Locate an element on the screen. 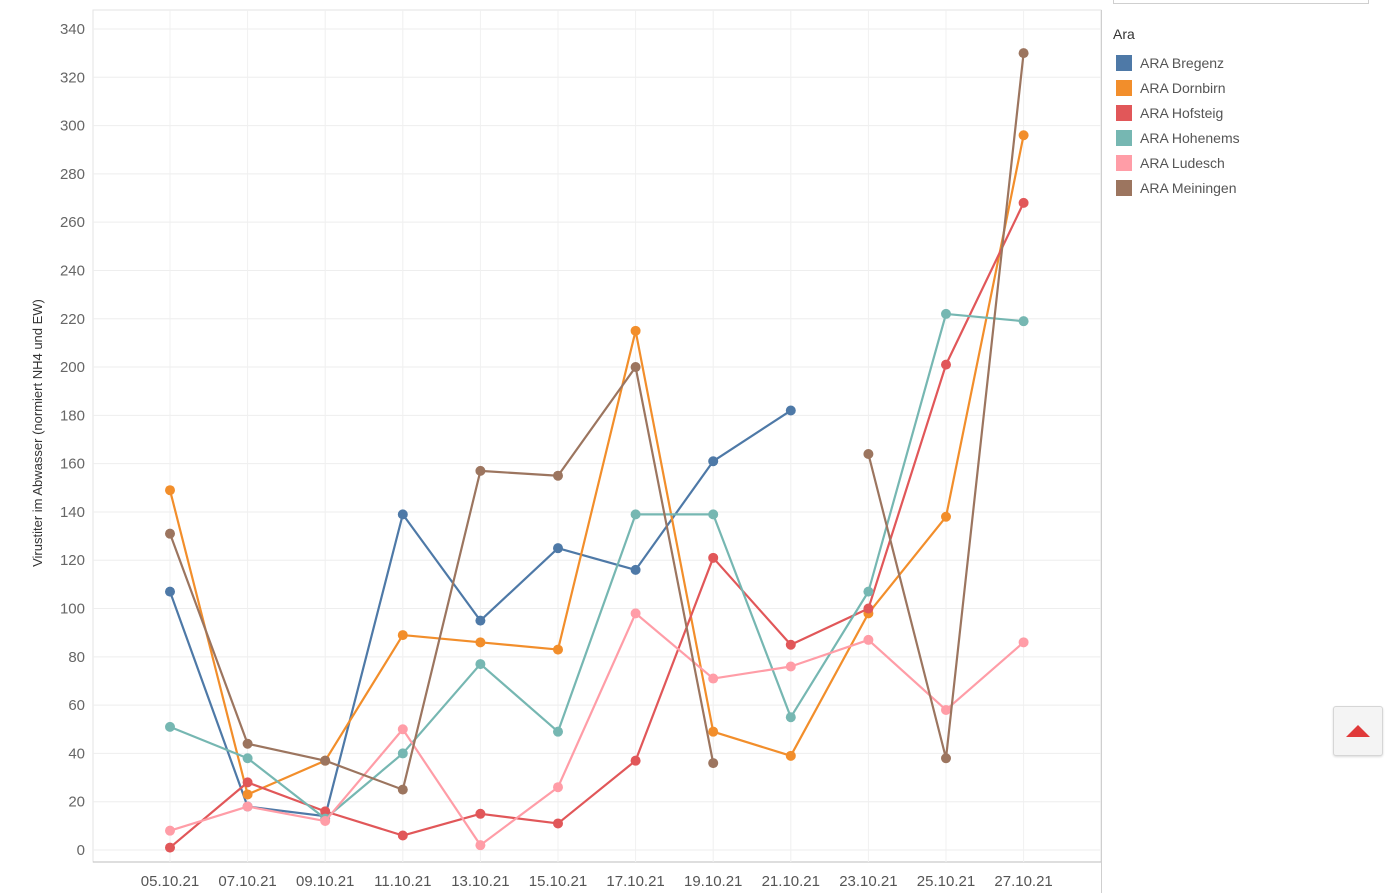 The width and height of the screenshot is (1394, 893). y-tick-label: 280 is located at coordinates (72, 174).